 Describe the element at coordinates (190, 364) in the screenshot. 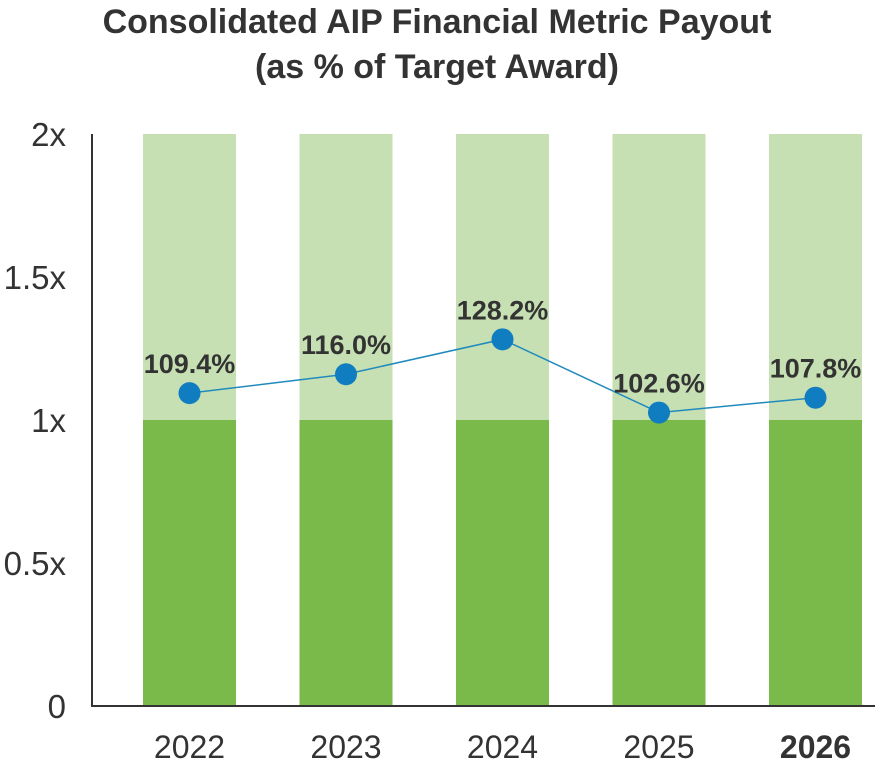

I see `data-label-2022: 109.4%` at that location.